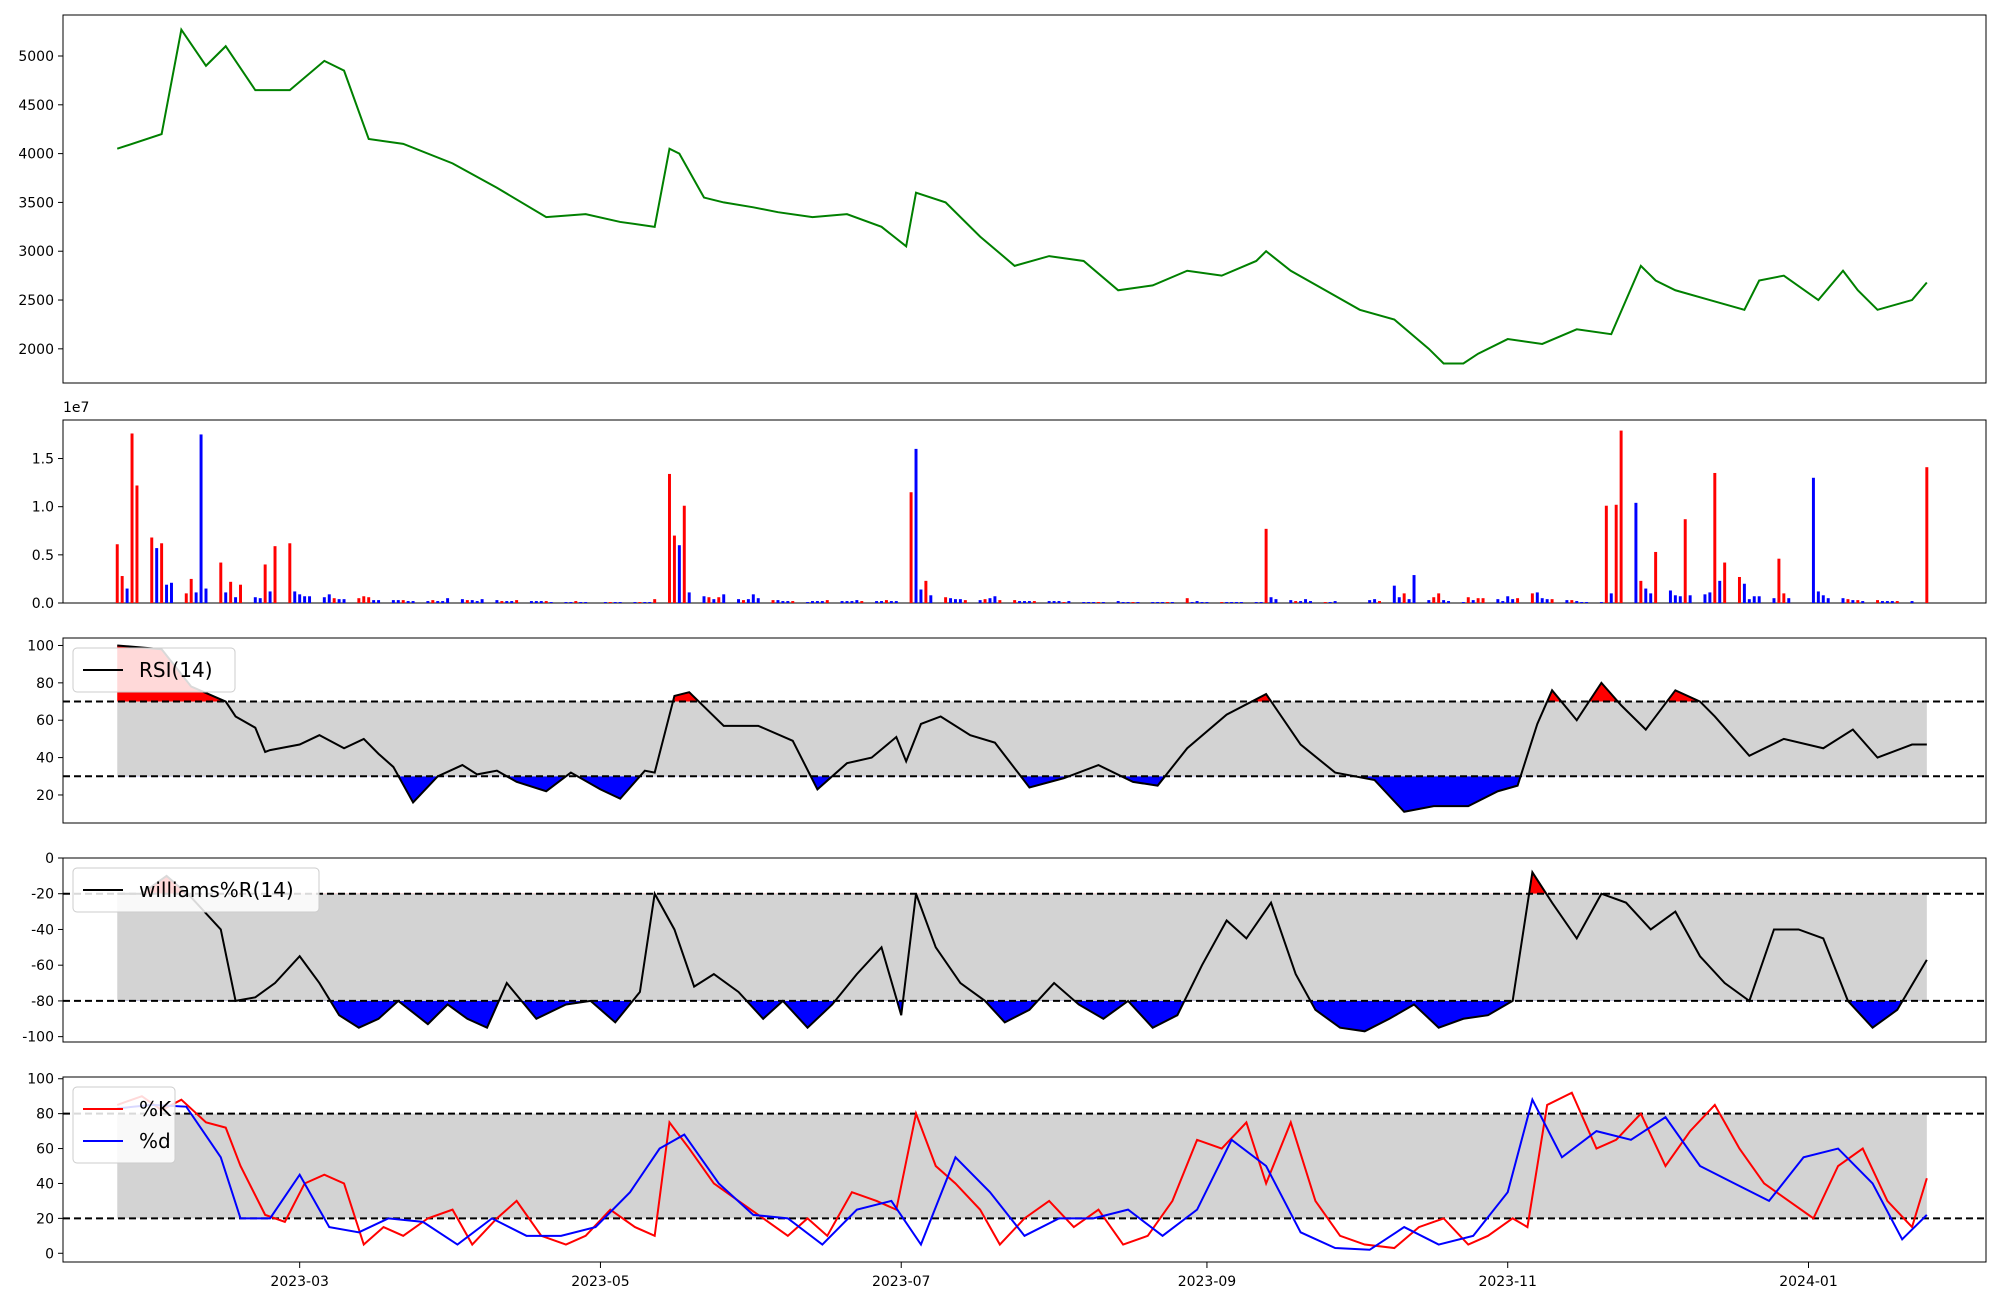 This screenshot has height=1300, width=2000. Describe the element at coordinates (600, 1282) in the screenshot. I see `x-tick-label: 2023-05` at that location.